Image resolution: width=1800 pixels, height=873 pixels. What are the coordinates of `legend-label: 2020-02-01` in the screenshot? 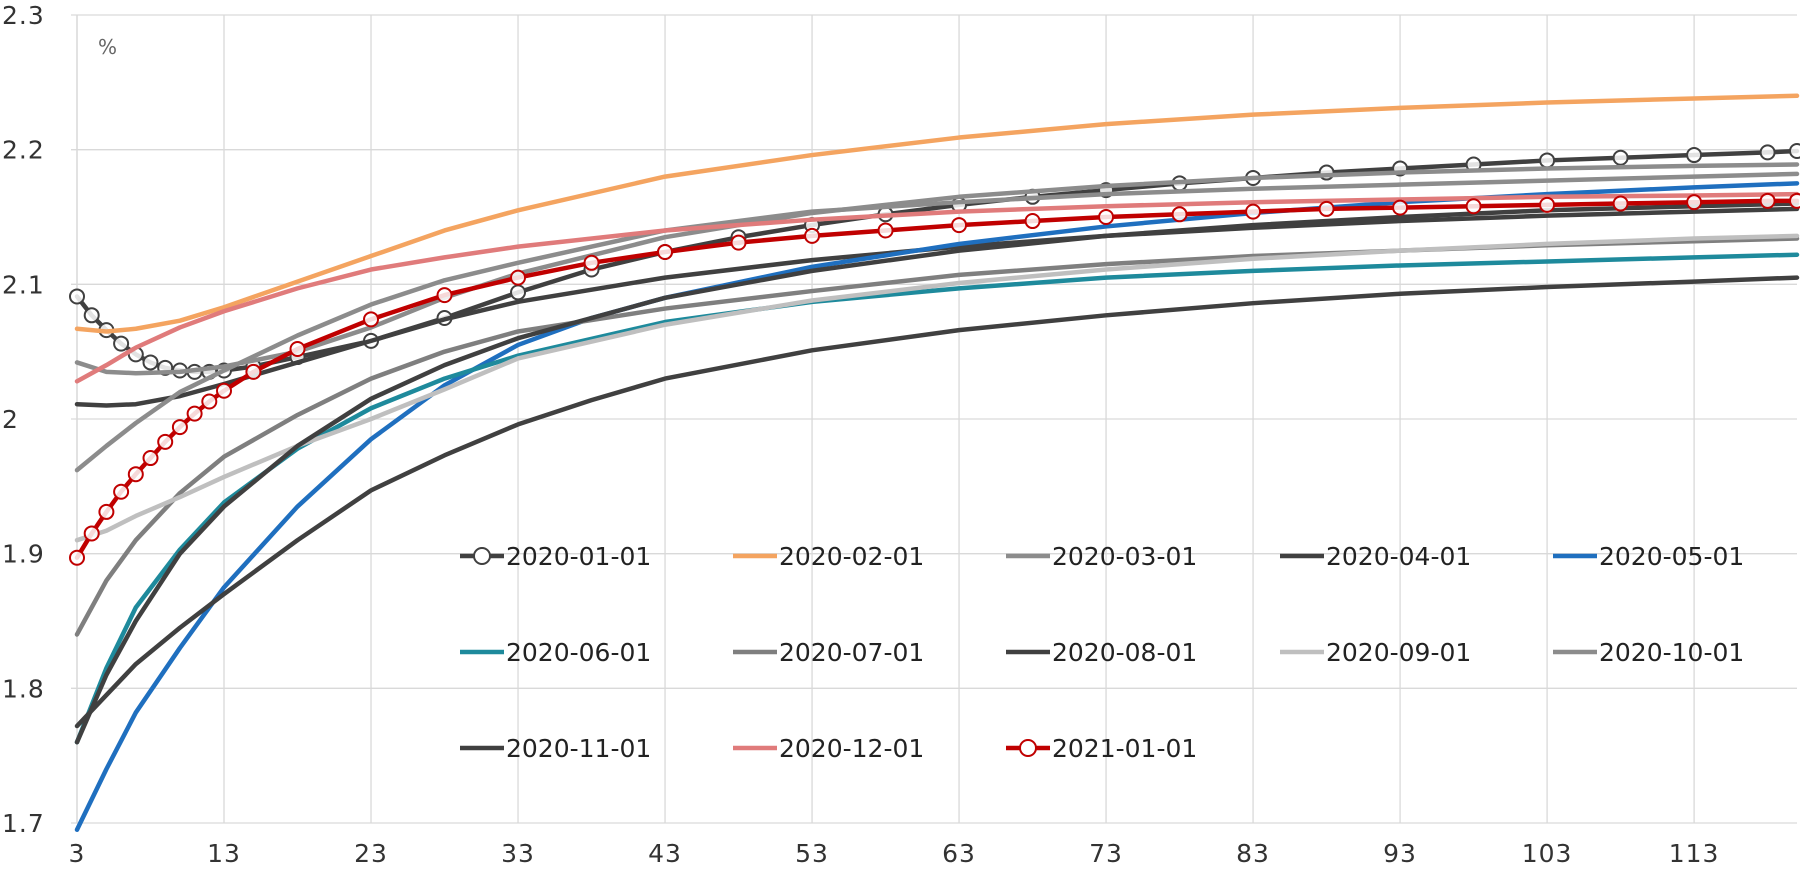 It's located at (851, 556).